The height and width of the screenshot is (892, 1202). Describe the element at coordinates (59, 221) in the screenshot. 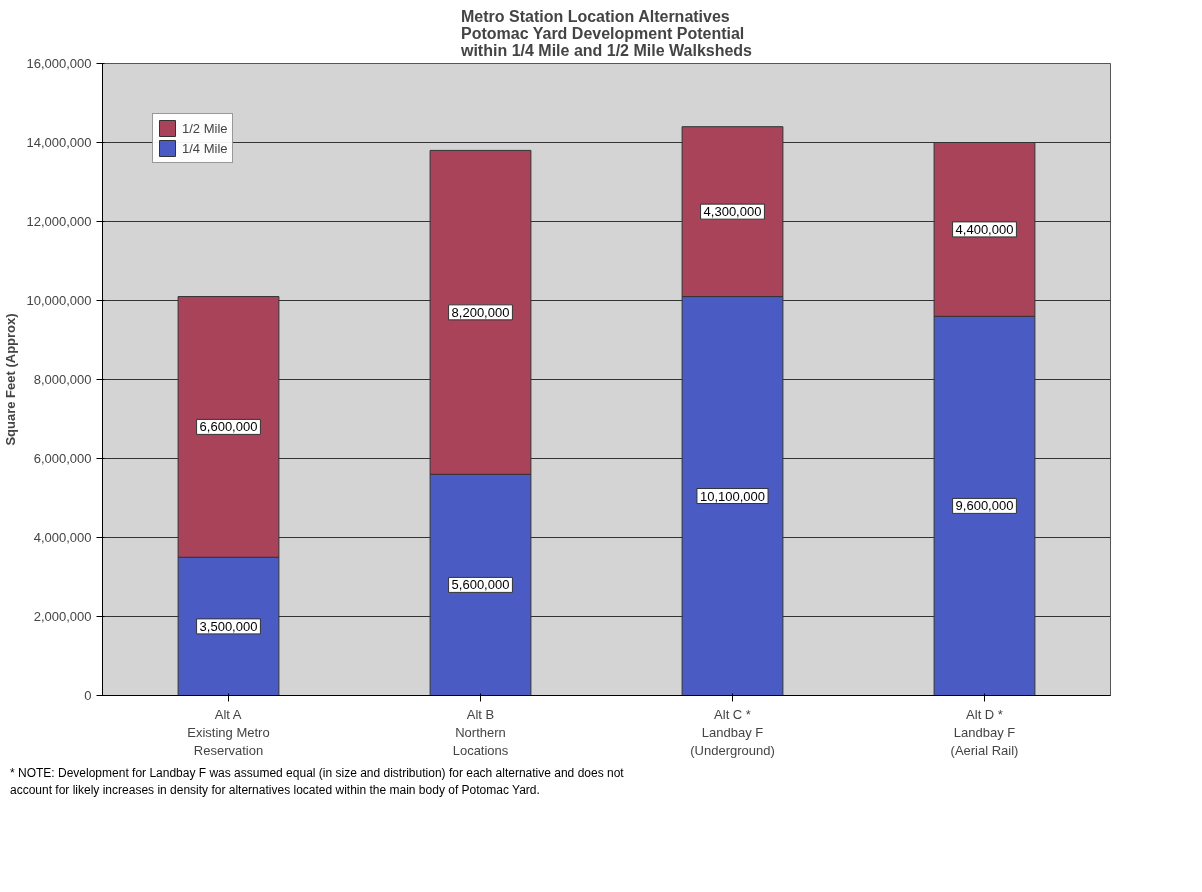

I see `y-tick-label: 12,000,000` at that location.